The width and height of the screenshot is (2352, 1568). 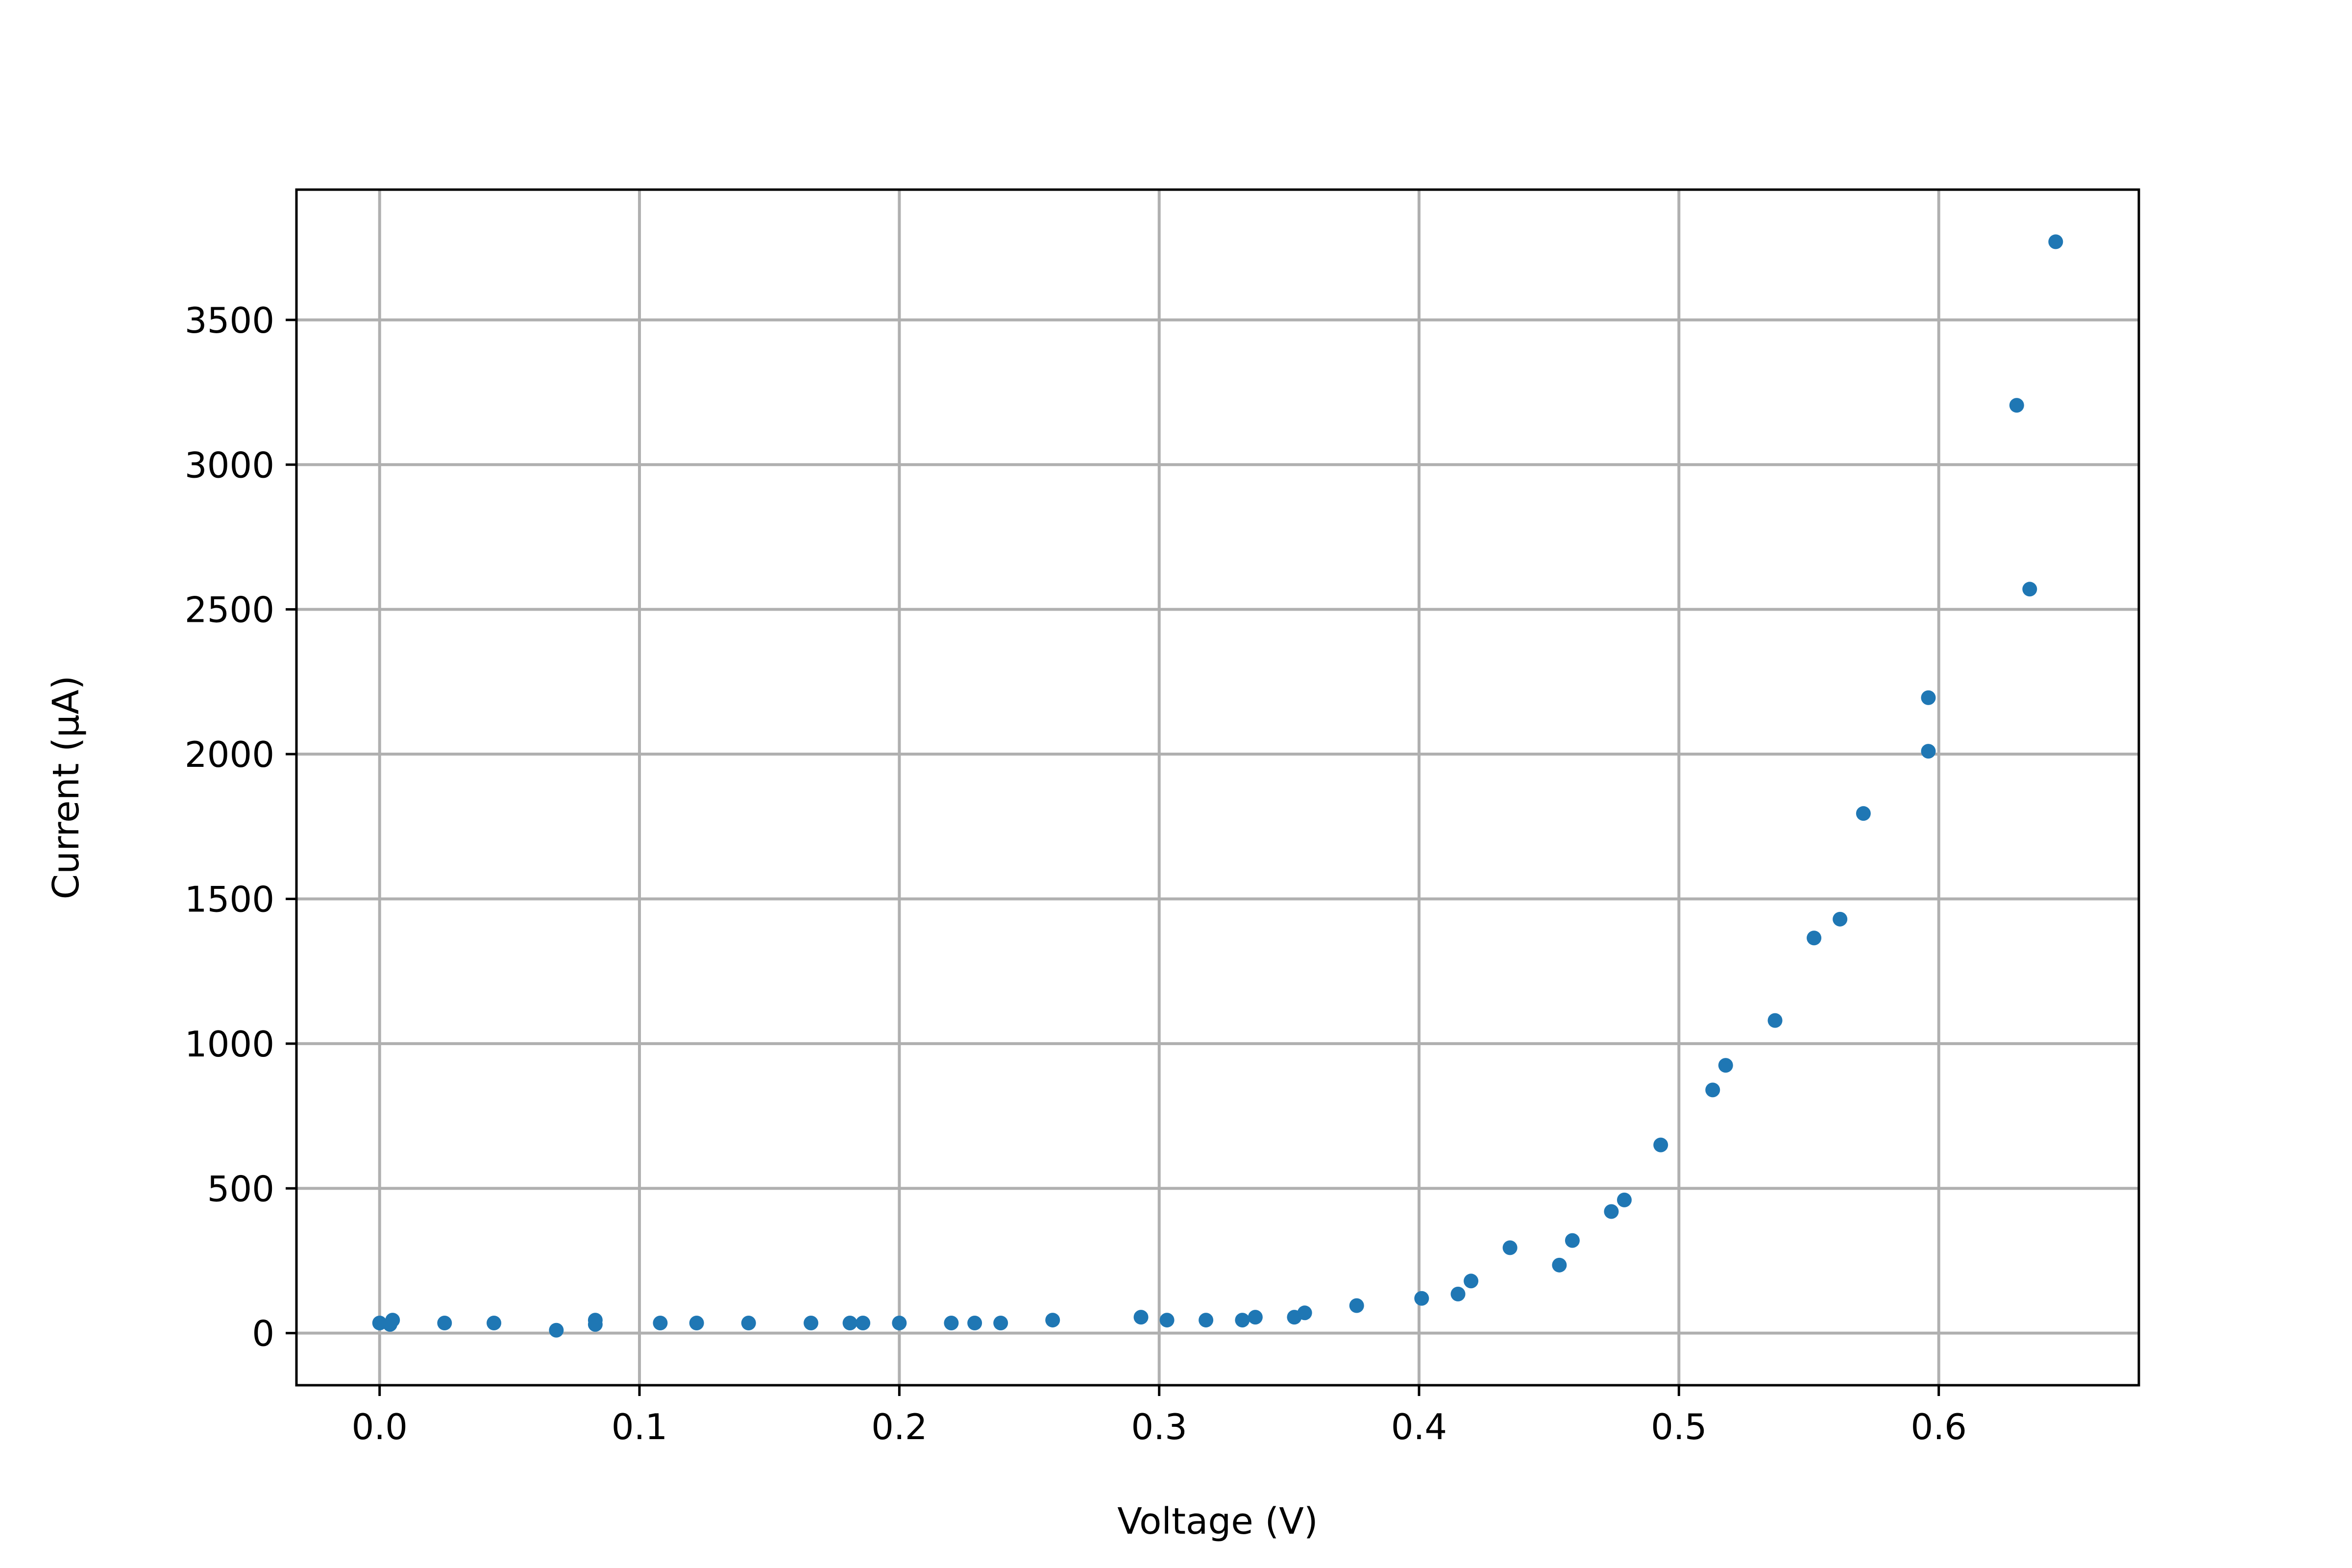 I want to click on x-tick-label: 0.5, so click(x=1679, y=1426).